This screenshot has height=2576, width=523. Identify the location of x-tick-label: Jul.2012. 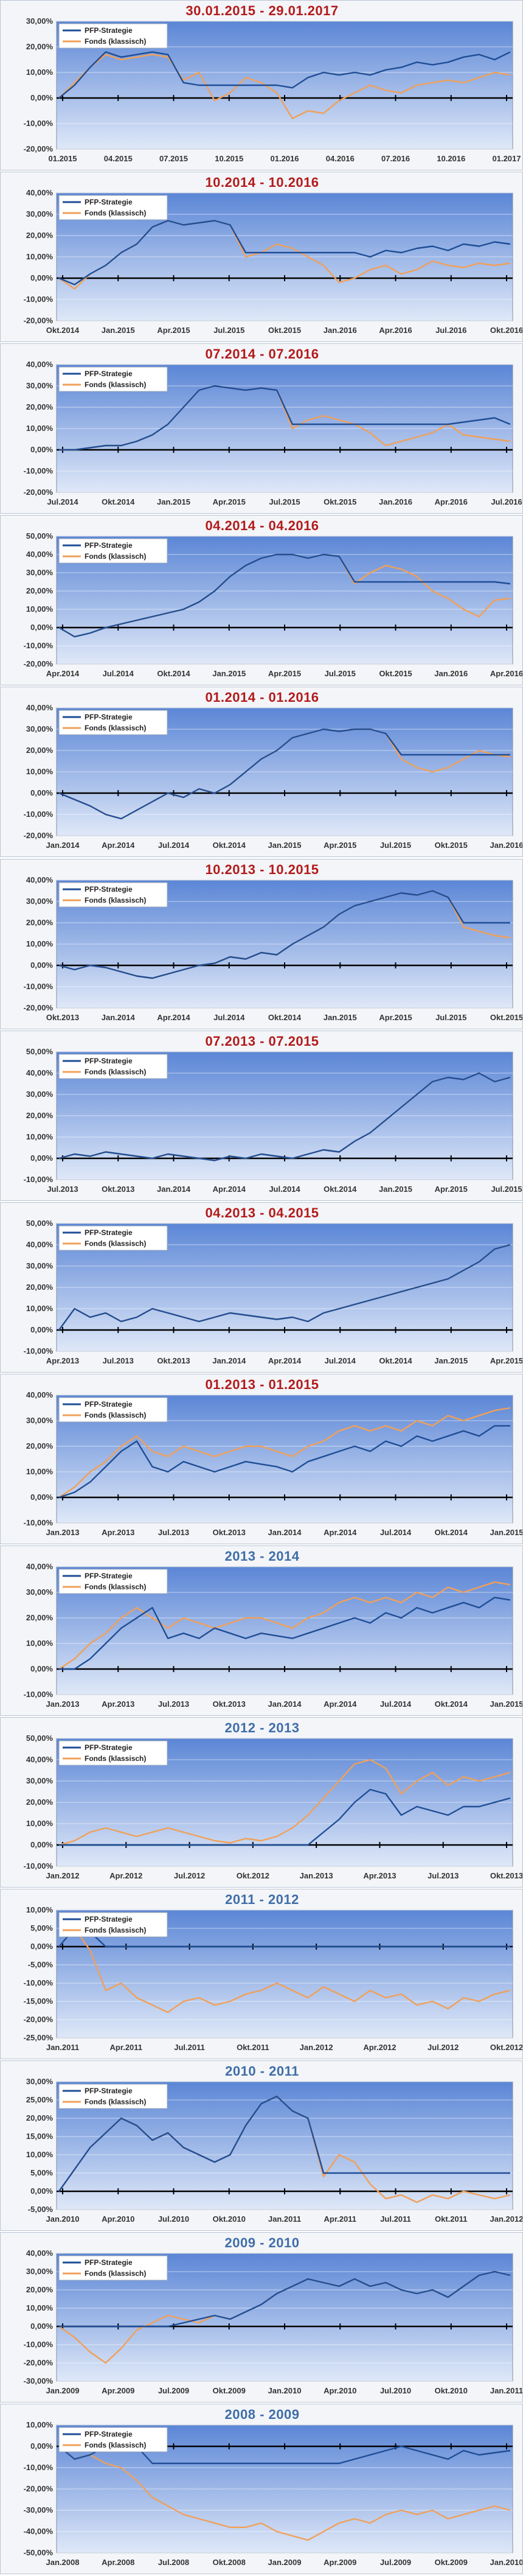
(443, 2048).